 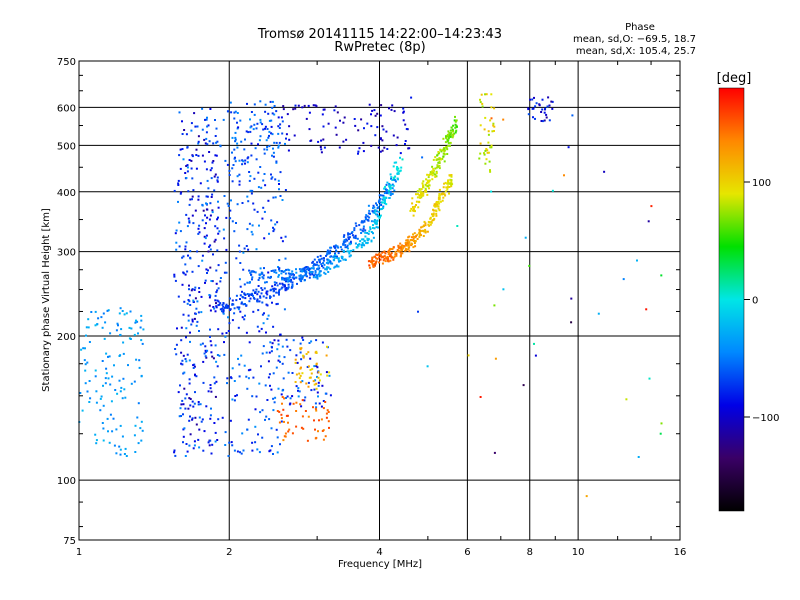 What do you see at coordinates (66, 253) in the screenshot?
I see `y-tick-label: 300` at bounding box center [66, 253].